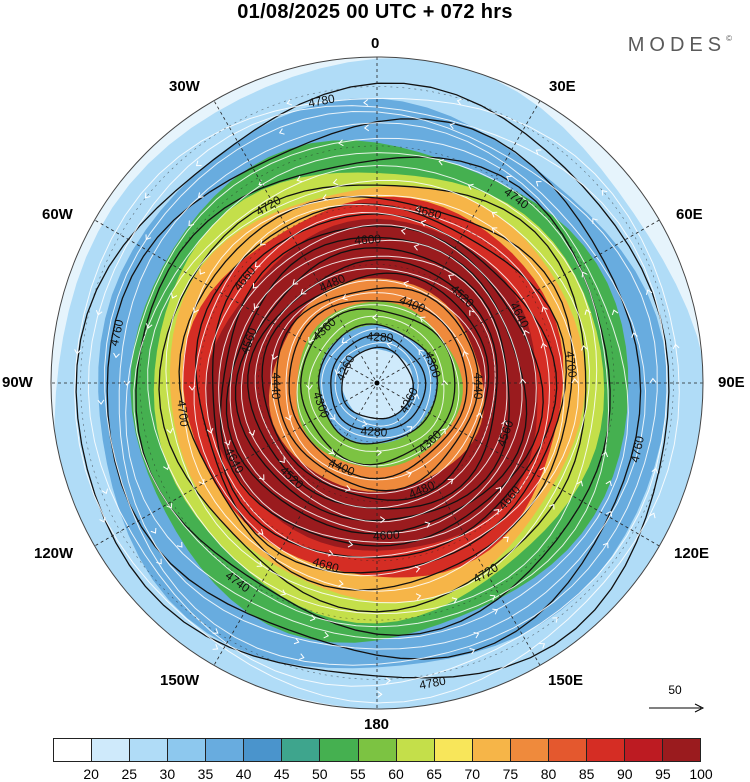 The image size is (750, 782). I want to click on colorbar-label: 65, so click(434, 774).